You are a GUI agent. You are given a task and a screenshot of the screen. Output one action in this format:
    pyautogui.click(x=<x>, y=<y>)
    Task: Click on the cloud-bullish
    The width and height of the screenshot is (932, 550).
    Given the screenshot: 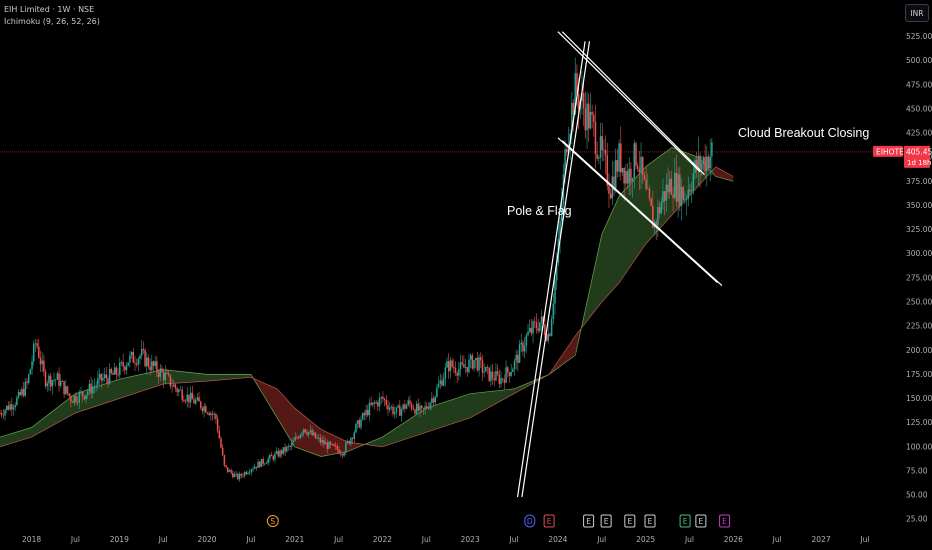 What is the action you would take?
    pyautogui.click(x=455, y=411)
    